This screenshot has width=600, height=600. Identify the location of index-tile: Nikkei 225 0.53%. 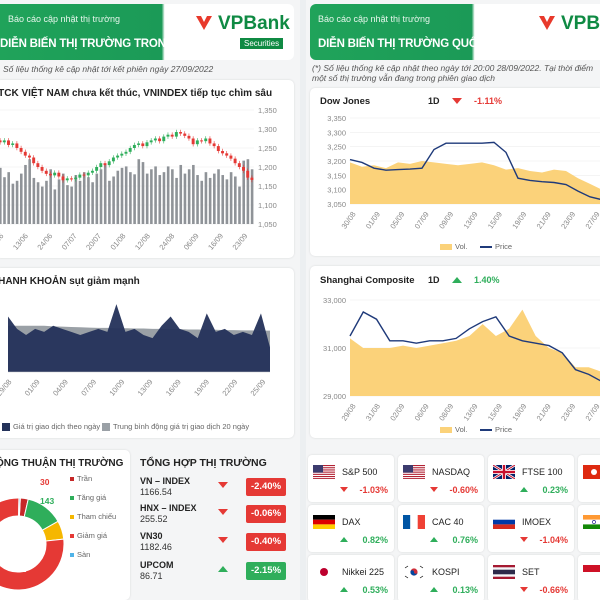
(351, 577).